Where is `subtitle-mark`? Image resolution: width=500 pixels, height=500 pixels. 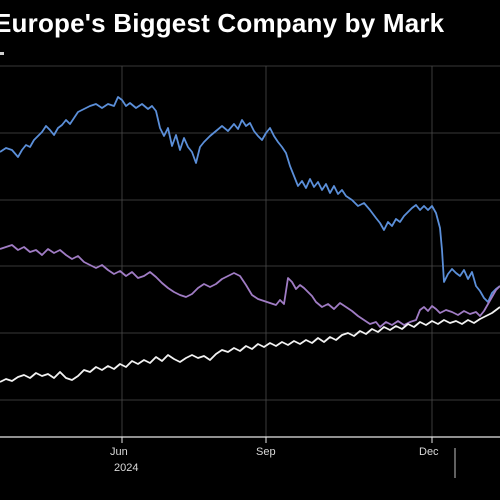
subtitle-mark is located at coordinates (2, 53).